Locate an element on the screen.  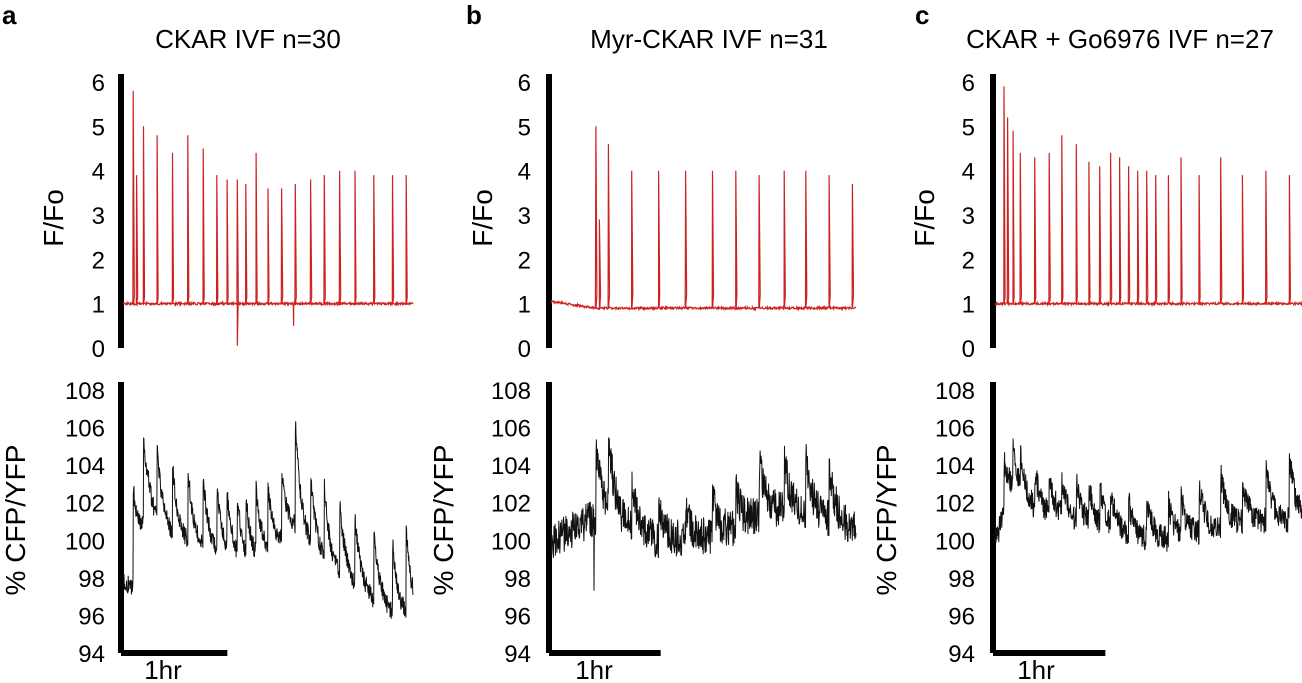
panel-b-top-trace is located at coordinates (703, 219).